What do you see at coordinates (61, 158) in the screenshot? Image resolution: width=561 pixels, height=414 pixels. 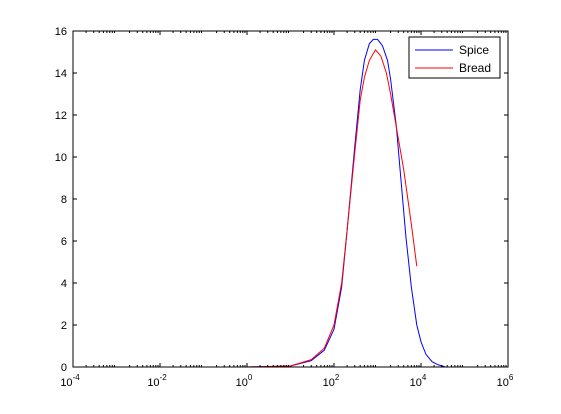 I see `y-tick-label: 10` at bounding box center [61, 158].